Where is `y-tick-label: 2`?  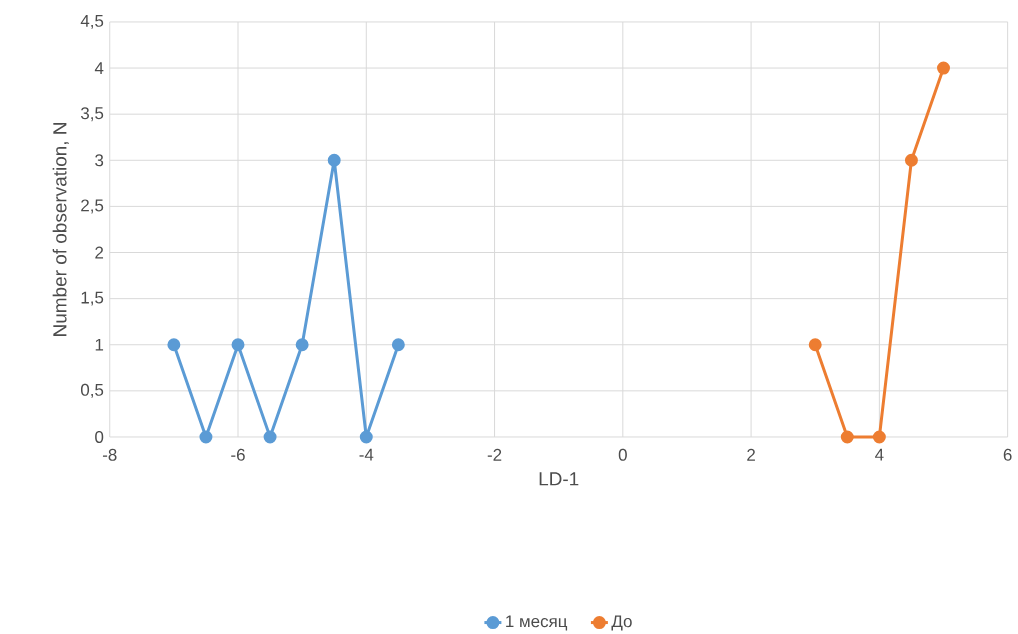
y-tick-label: 2 is located at coordinates (99, 252).